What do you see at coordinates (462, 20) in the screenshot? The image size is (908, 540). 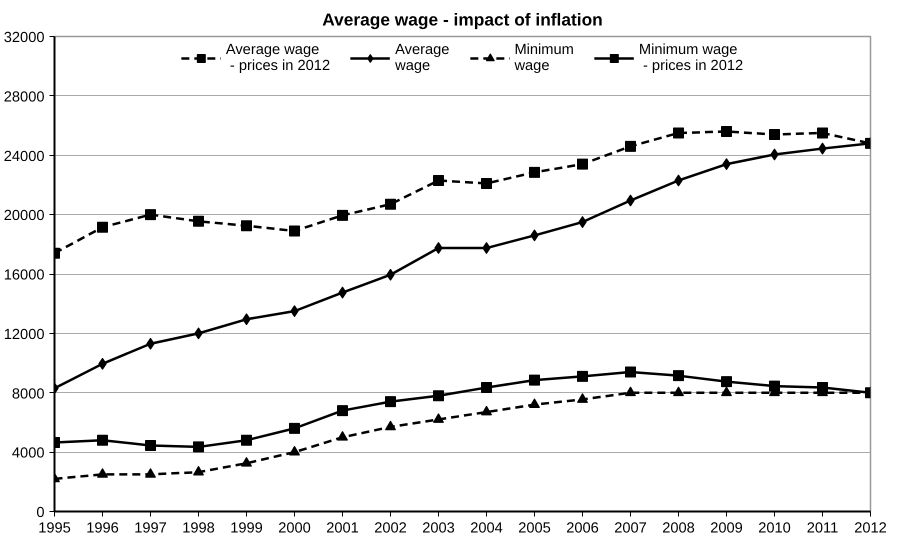 I see `chart-title: Average wage - impact of inflation` at bounding box center [462, 20].